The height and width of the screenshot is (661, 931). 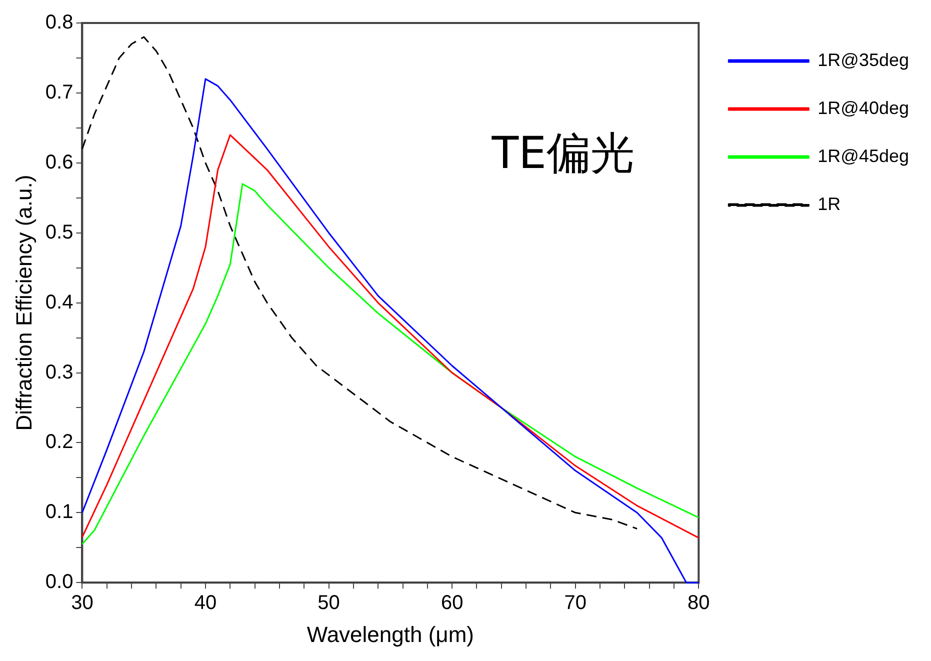 I want to click on y-axis-title: Diffraction Efficiency (a.u.), so click(x=23, y=302).